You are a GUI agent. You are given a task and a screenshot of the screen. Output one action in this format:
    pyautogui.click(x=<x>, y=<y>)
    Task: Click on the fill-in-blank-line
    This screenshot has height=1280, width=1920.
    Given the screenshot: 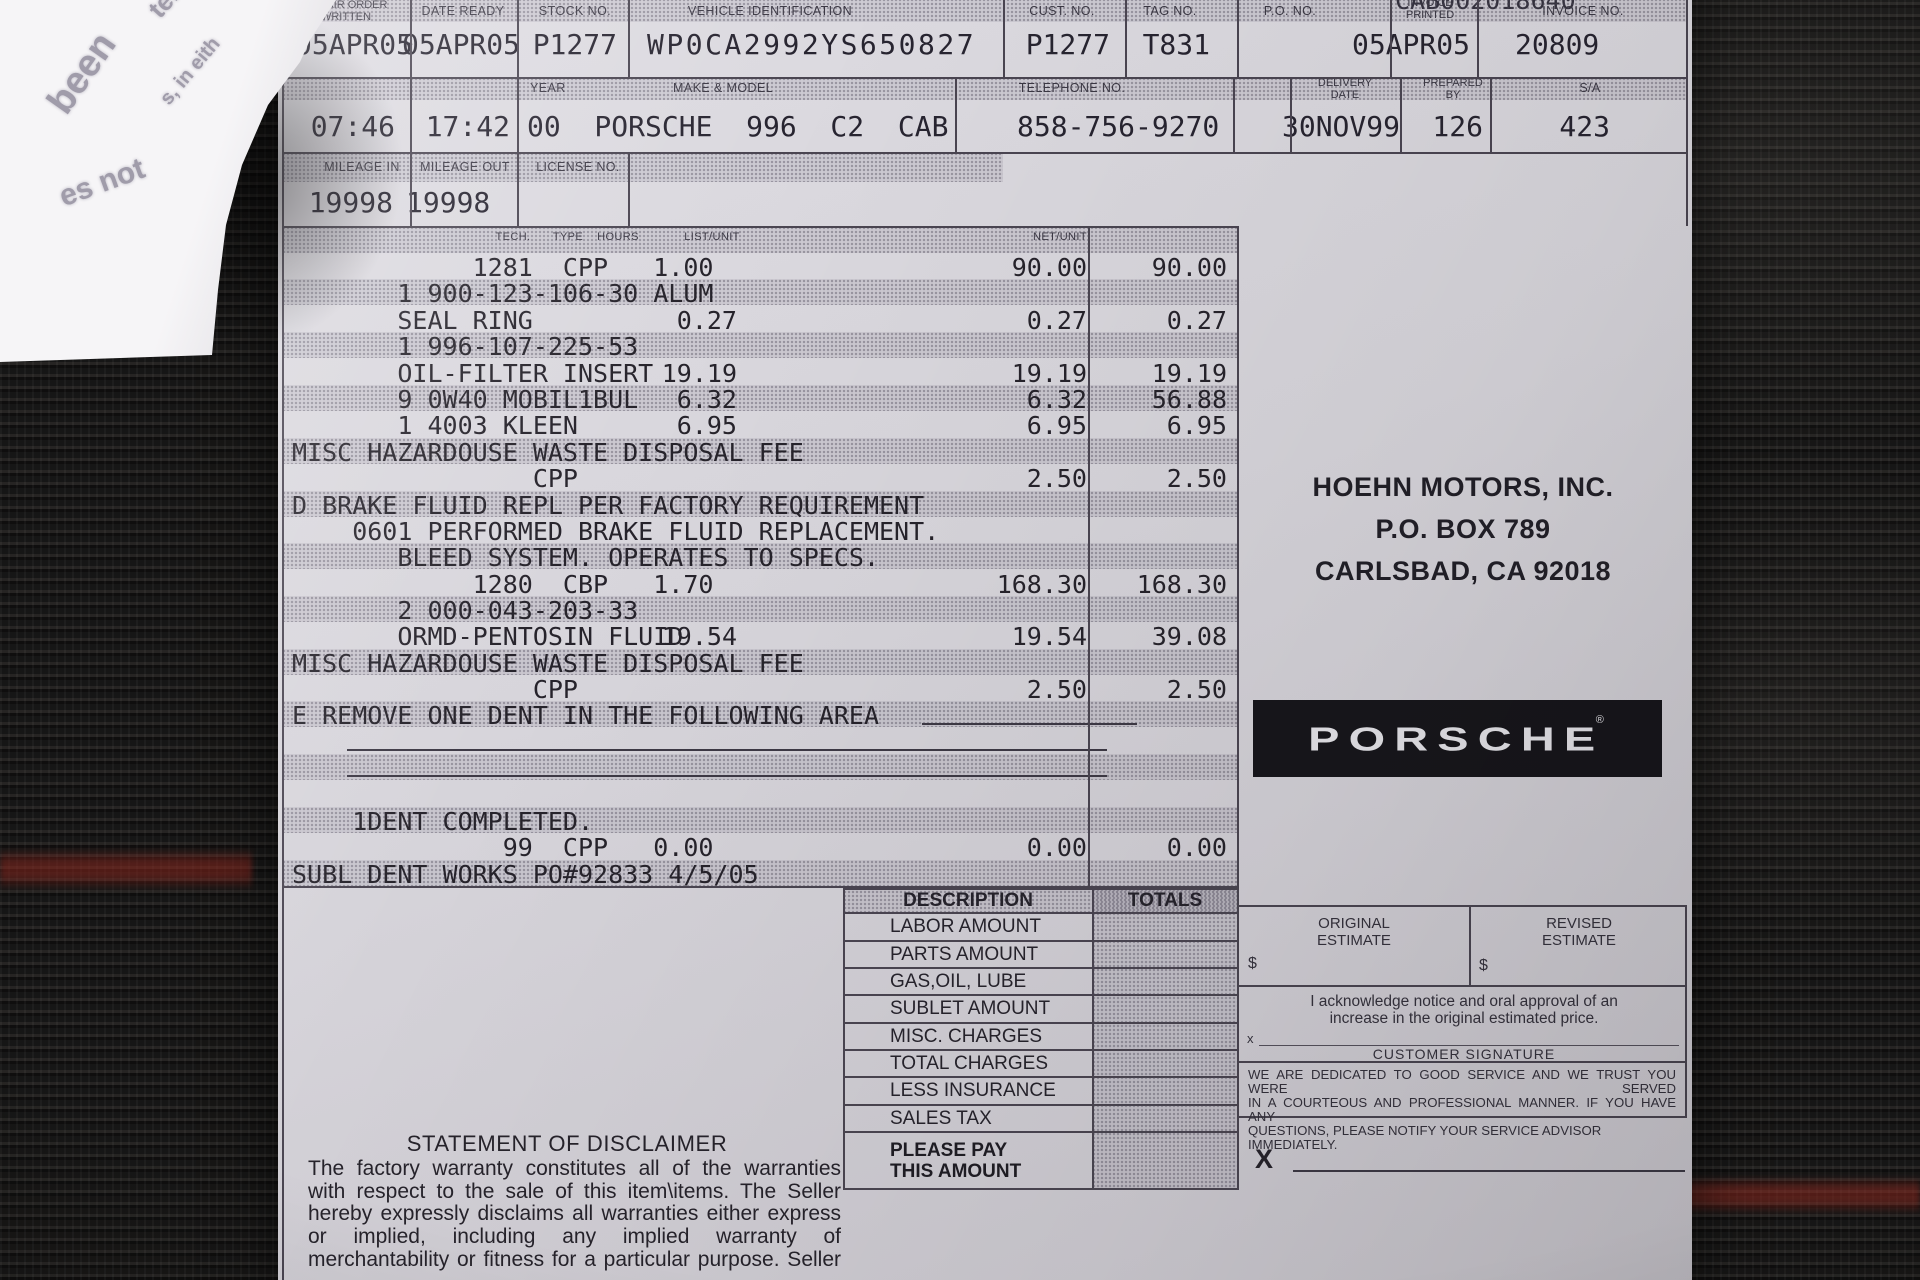 What is the action you would take?
    pyautogui.click(x=727, y=739)
    